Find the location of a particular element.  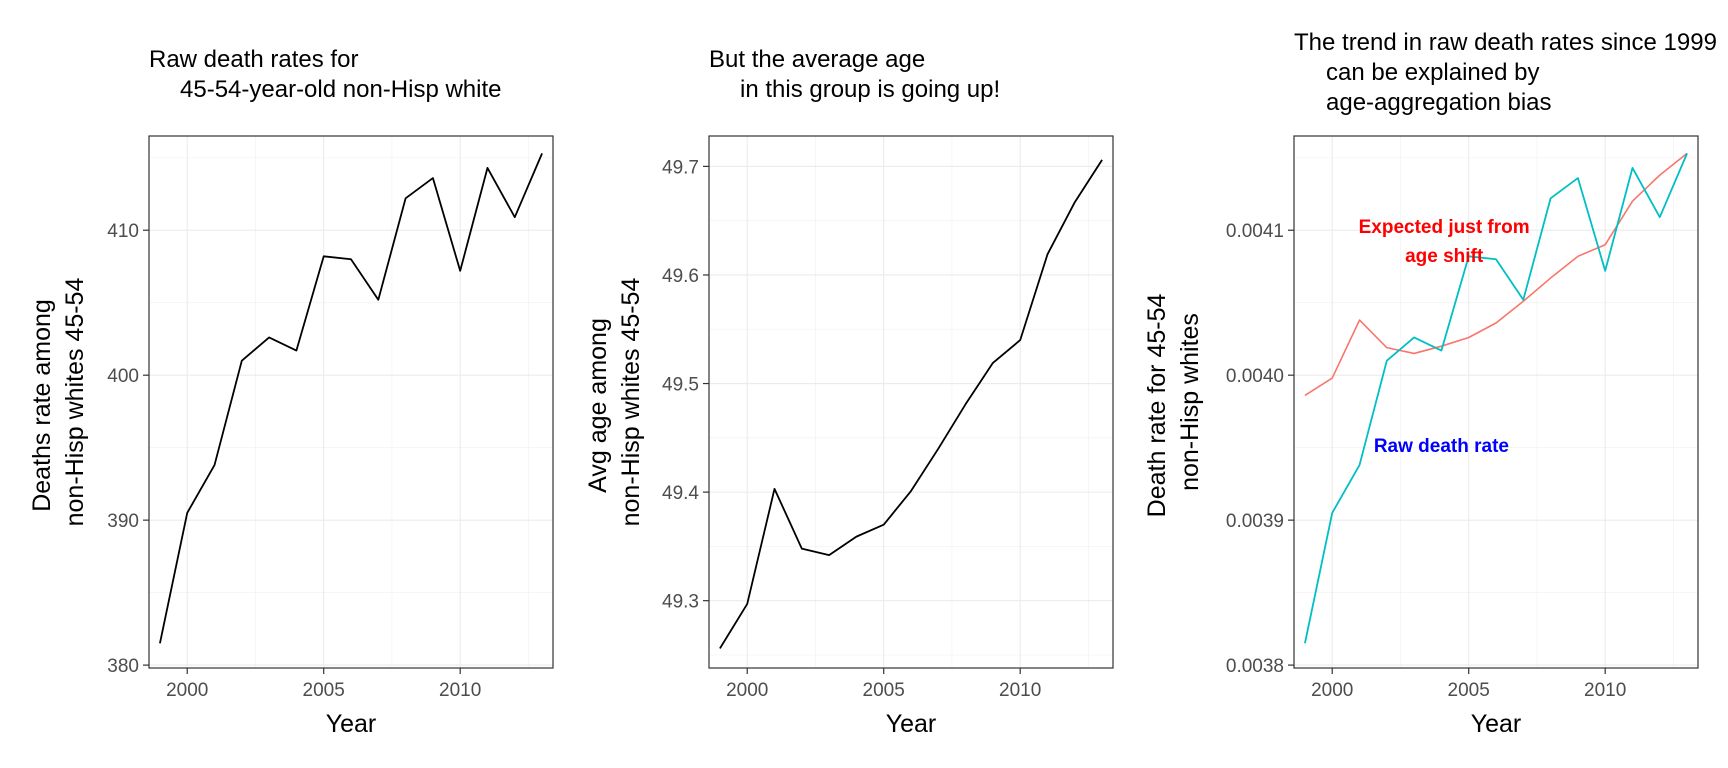

y-tick-label: 0.0038 is located at coordinates (1255, 666).